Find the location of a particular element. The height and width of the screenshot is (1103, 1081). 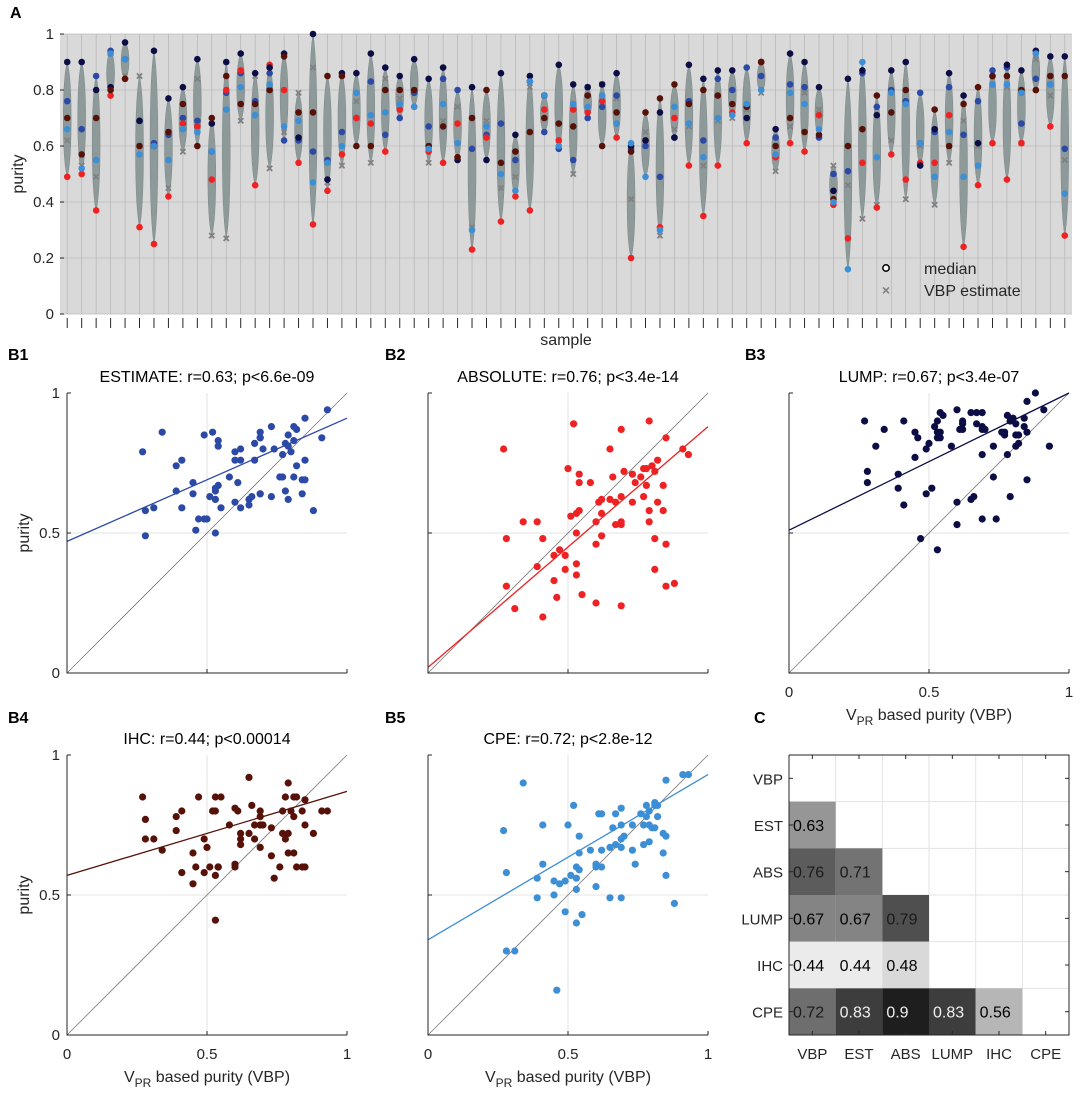

b5-xtick-label: 1 is located at coordinates (708, 1054).